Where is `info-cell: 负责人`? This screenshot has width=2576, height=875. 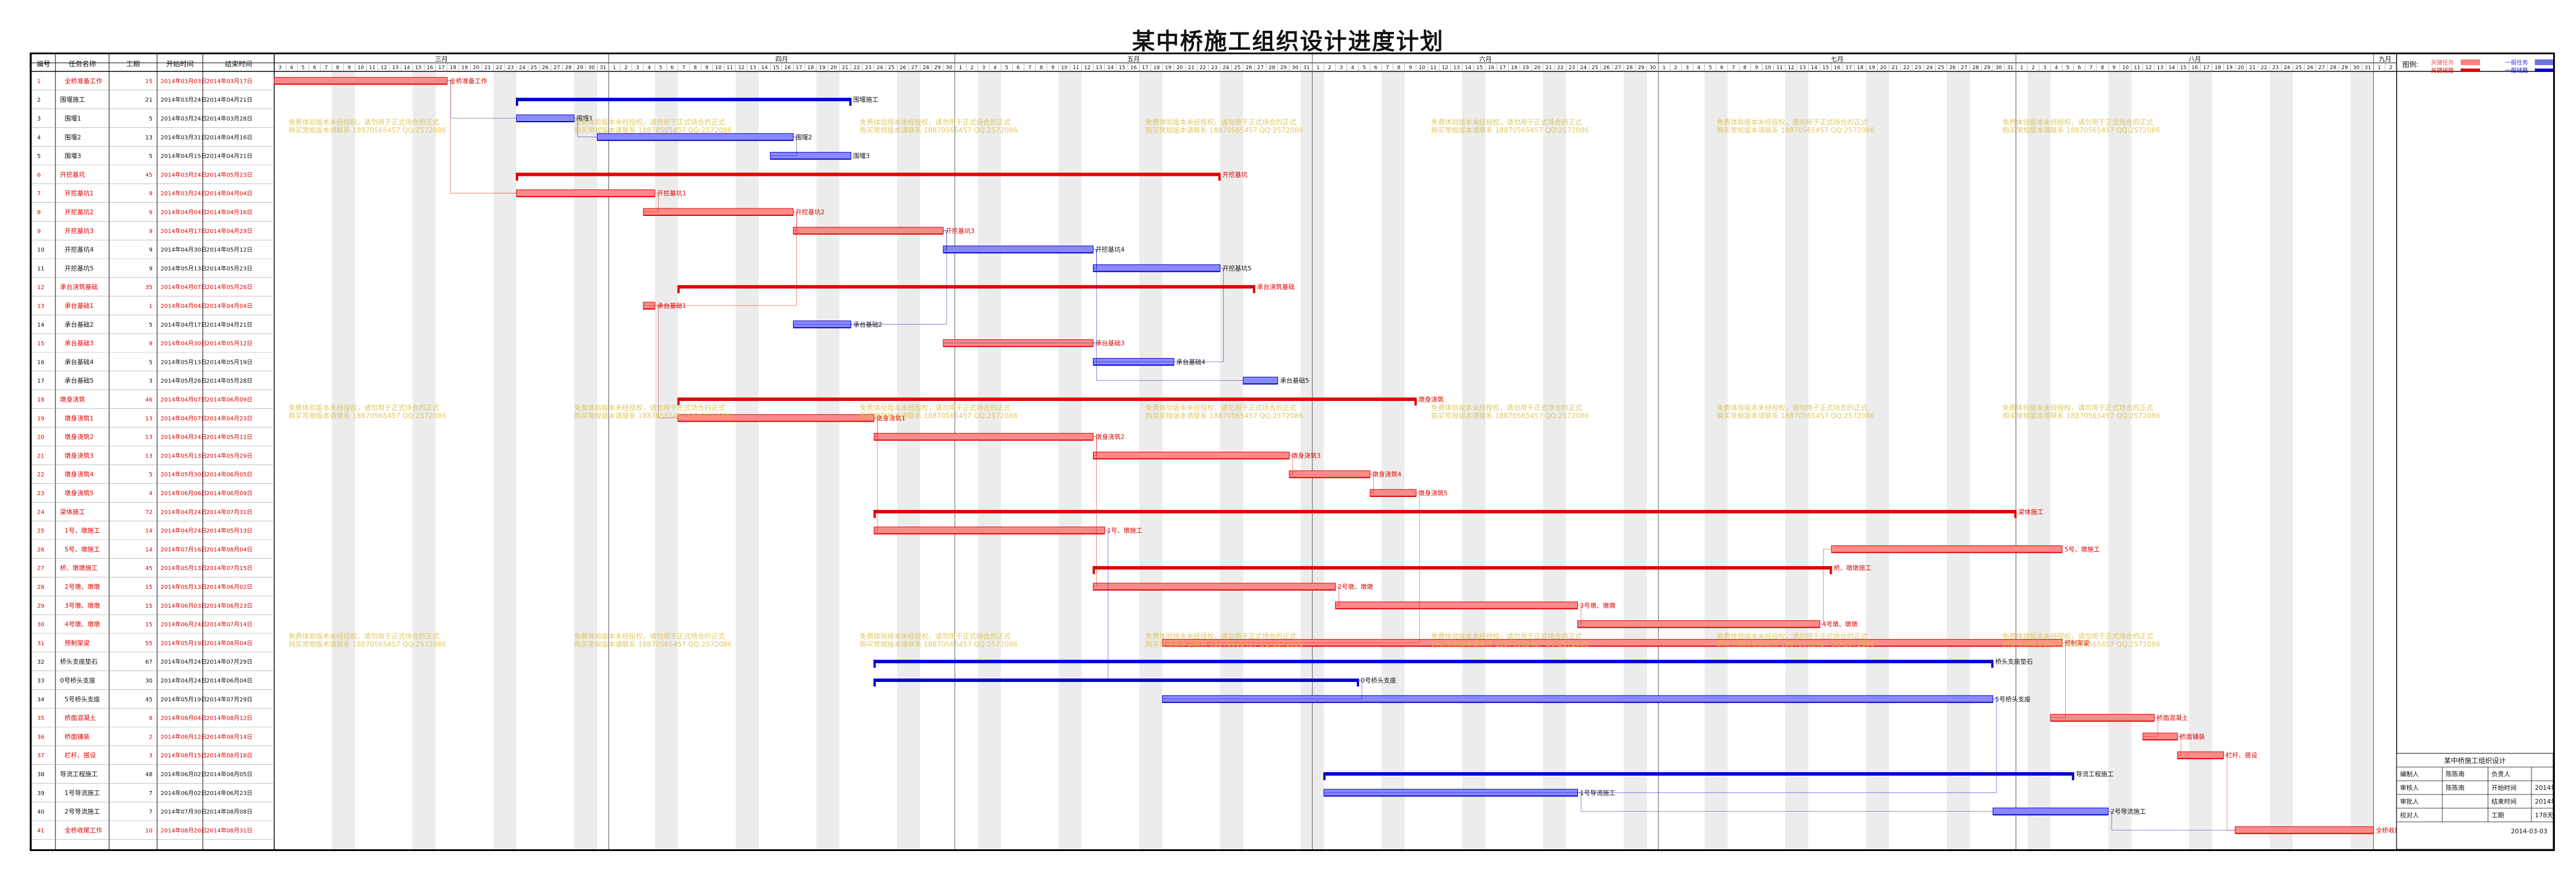
info-cell: 负责人 is located at coordinates (2500, 774).